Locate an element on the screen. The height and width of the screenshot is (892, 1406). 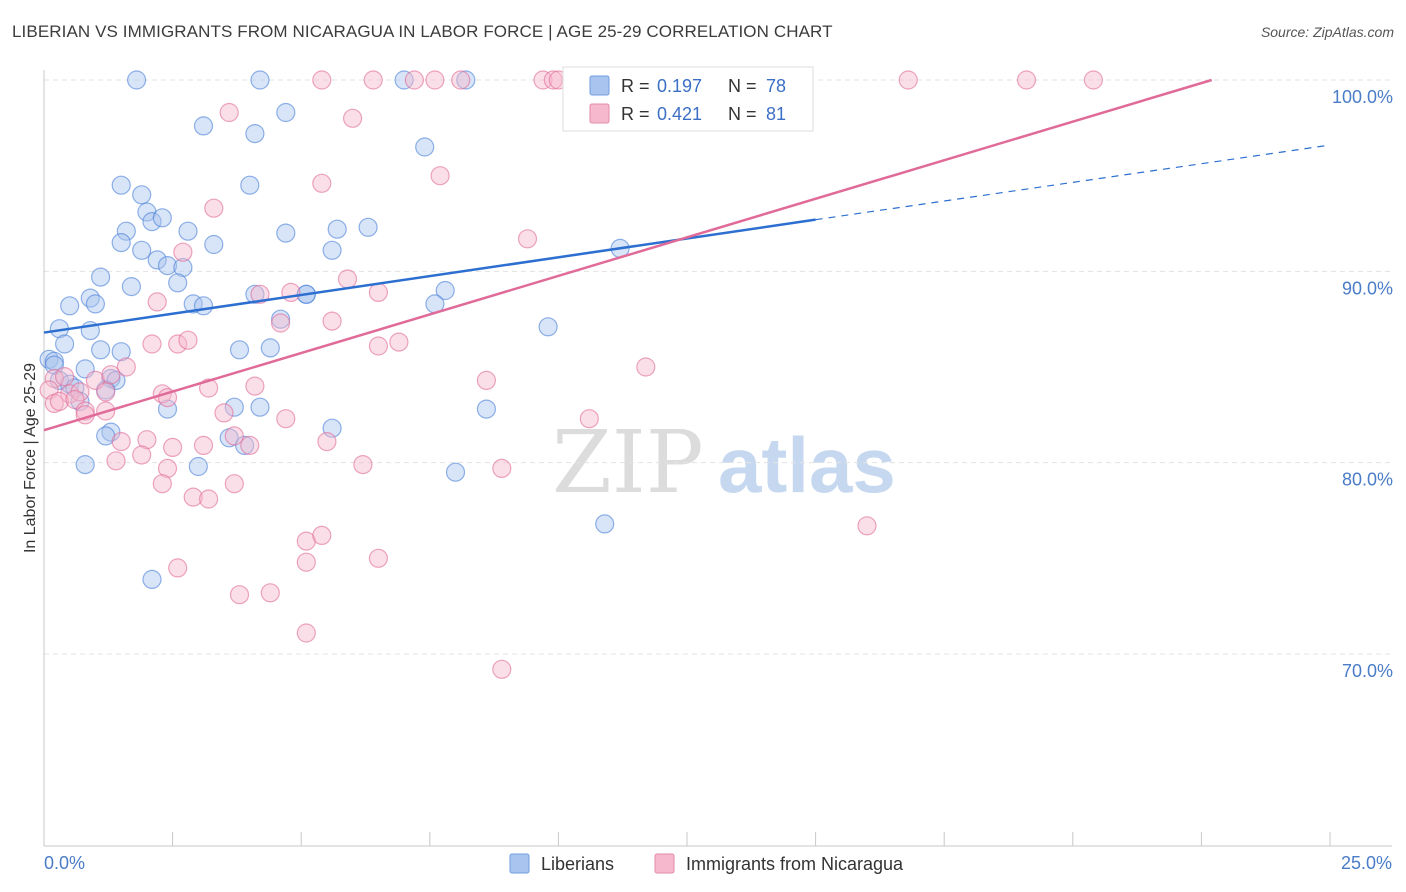
bottom-legend-label-liberians: Liberians is located at coordinates (577, 864).